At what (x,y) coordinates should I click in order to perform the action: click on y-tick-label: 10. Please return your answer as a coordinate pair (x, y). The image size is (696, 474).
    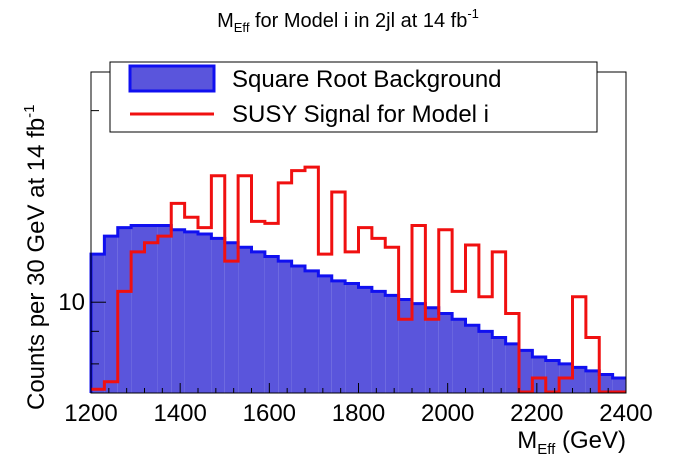
    Looking at the image, I should click on (71, 302).